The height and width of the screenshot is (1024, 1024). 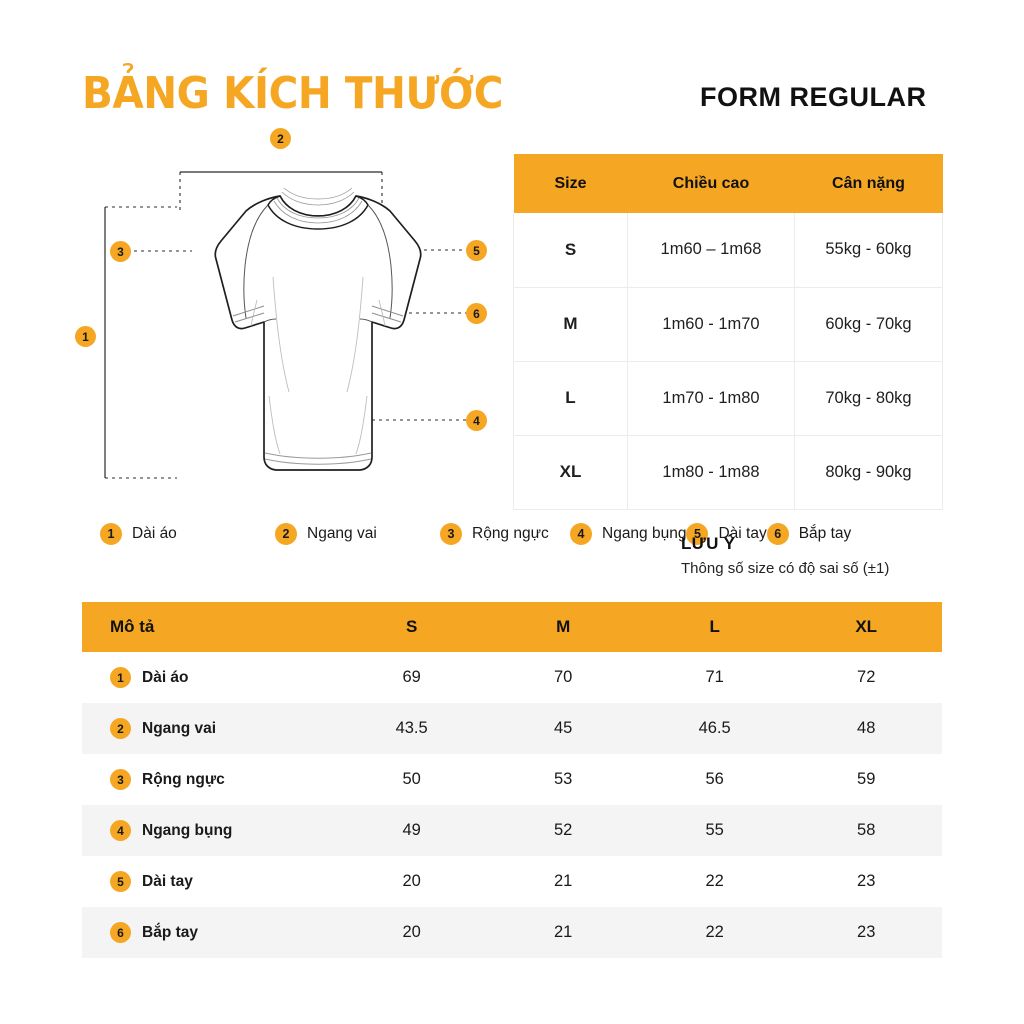 What do you see at coordinates (342, 533) in the screenshot?
I see `legend-label-2: Ngang vai` at bounding box center [342, 533].